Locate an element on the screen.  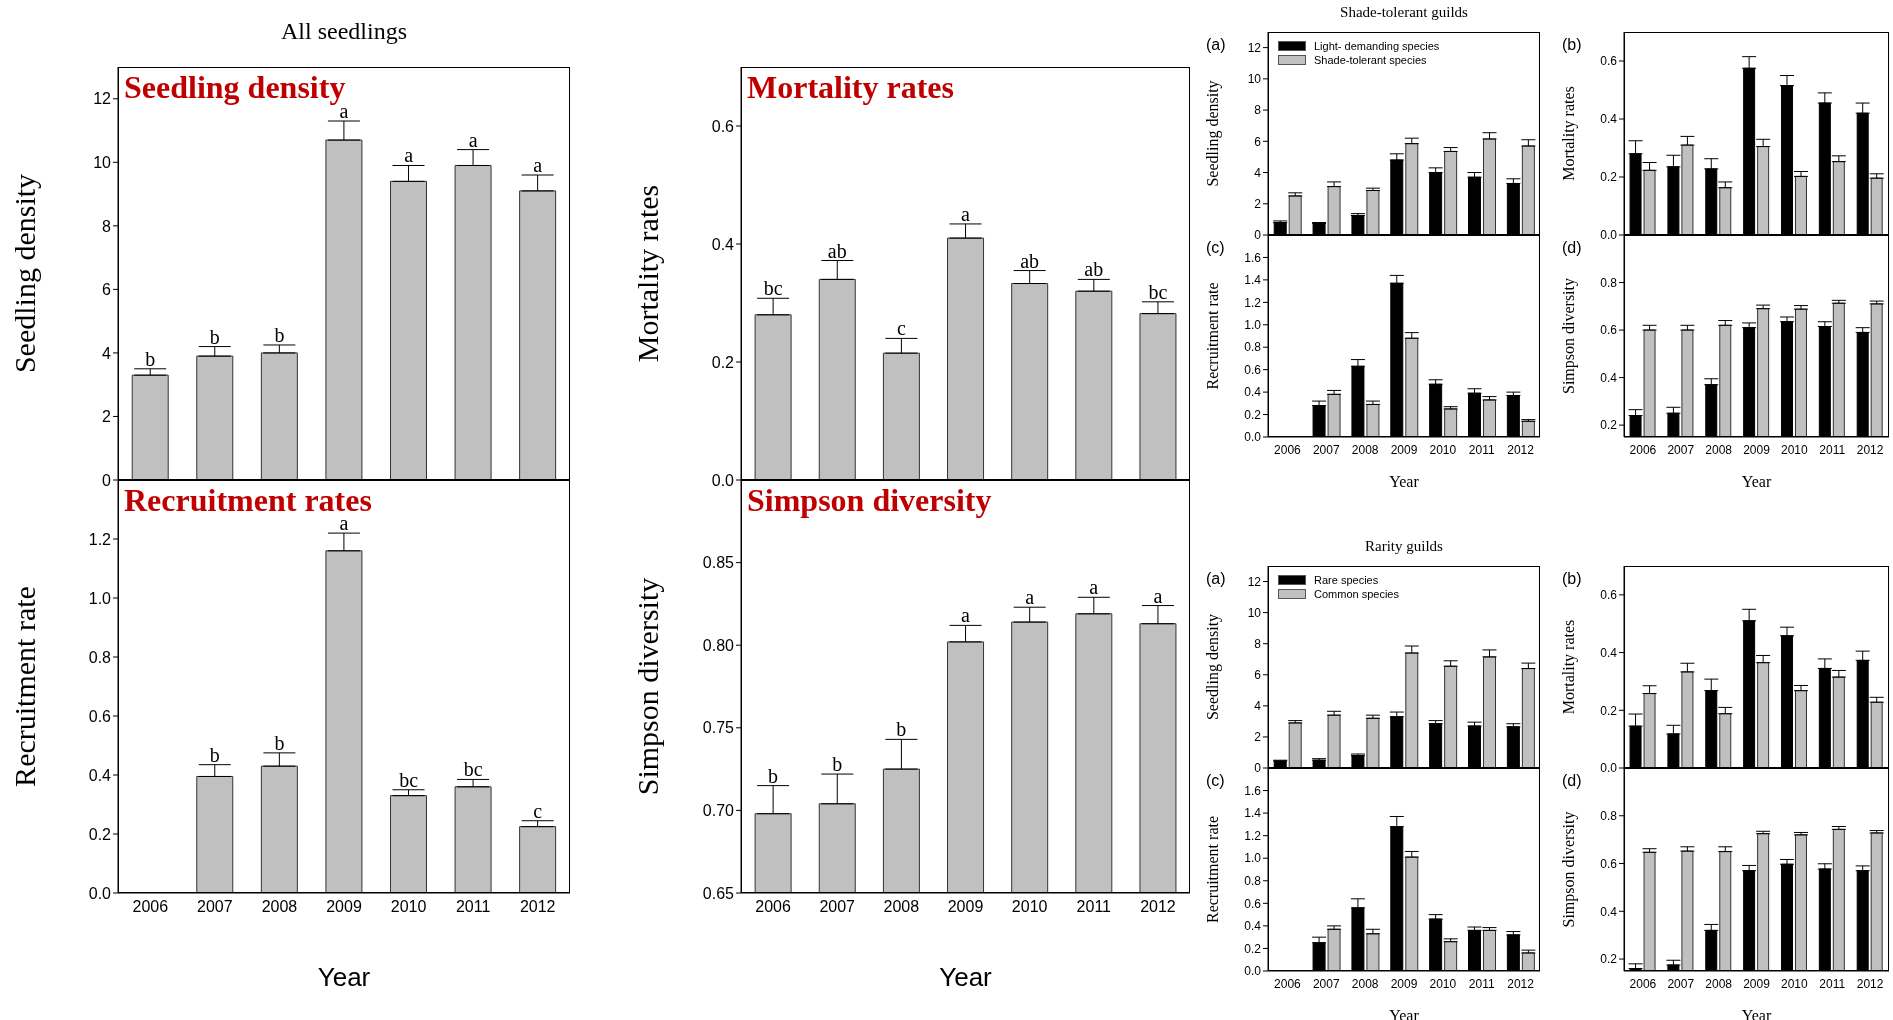
annotation: ab is located at coordinates (1094, 269).